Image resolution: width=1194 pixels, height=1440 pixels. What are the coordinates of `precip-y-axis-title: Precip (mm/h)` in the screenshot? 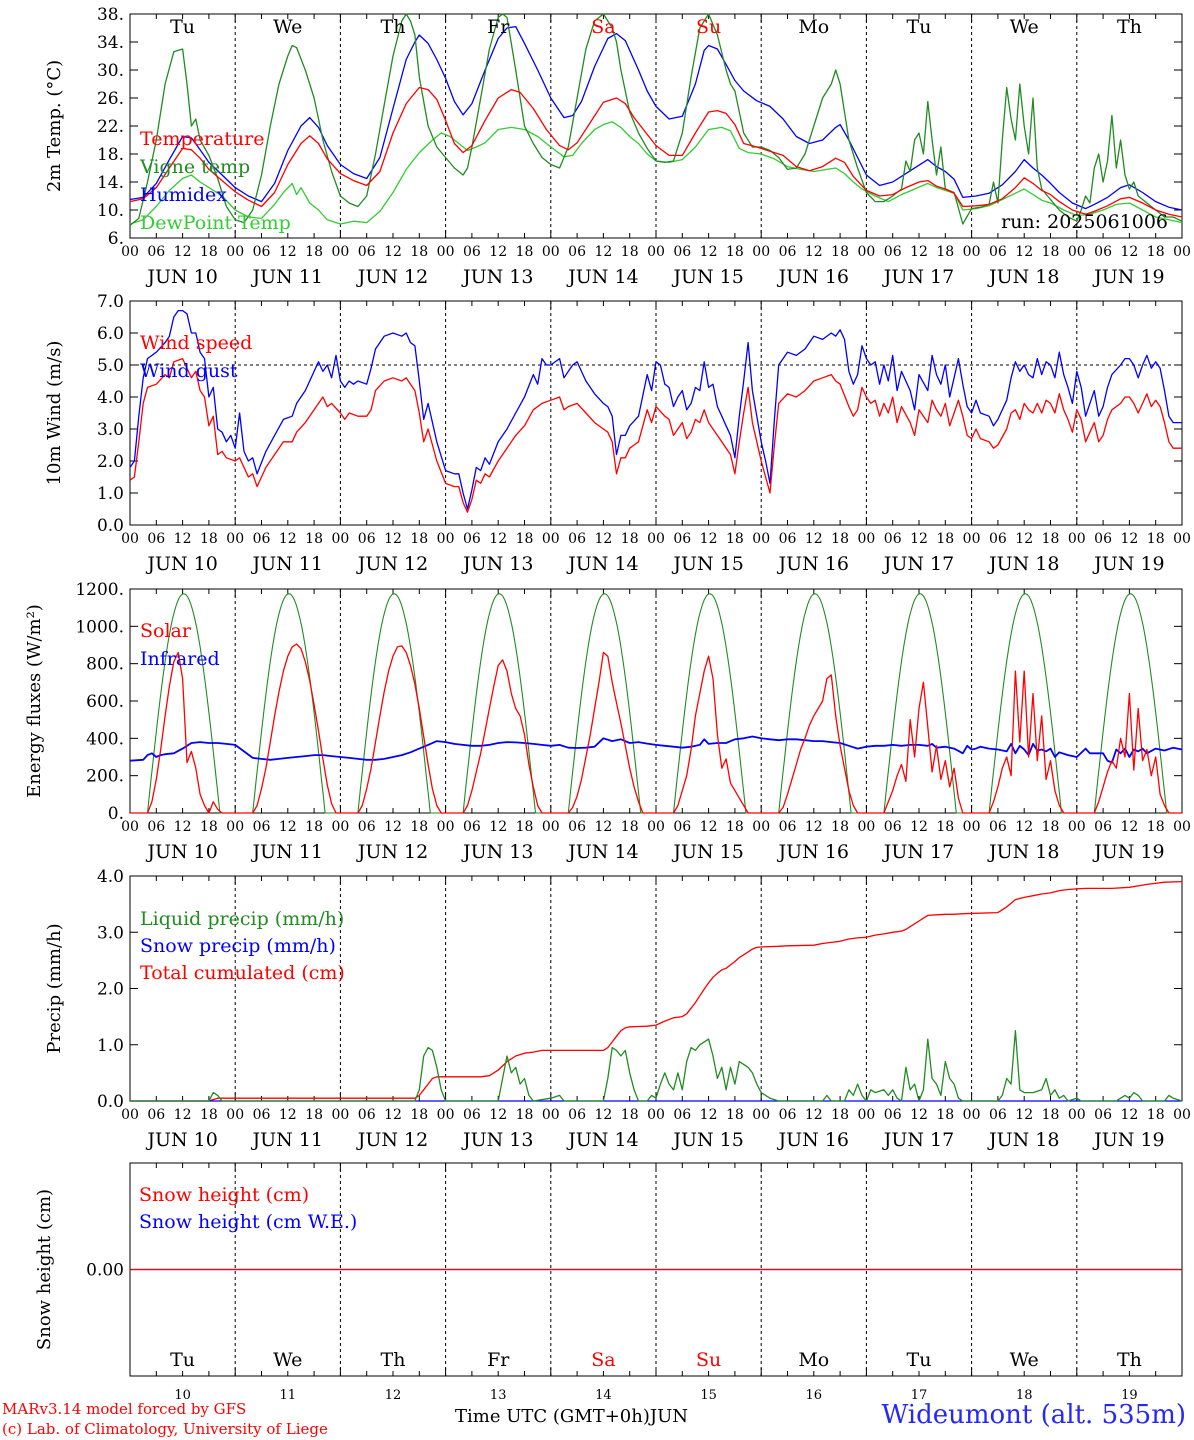 It's located at (54, 988).